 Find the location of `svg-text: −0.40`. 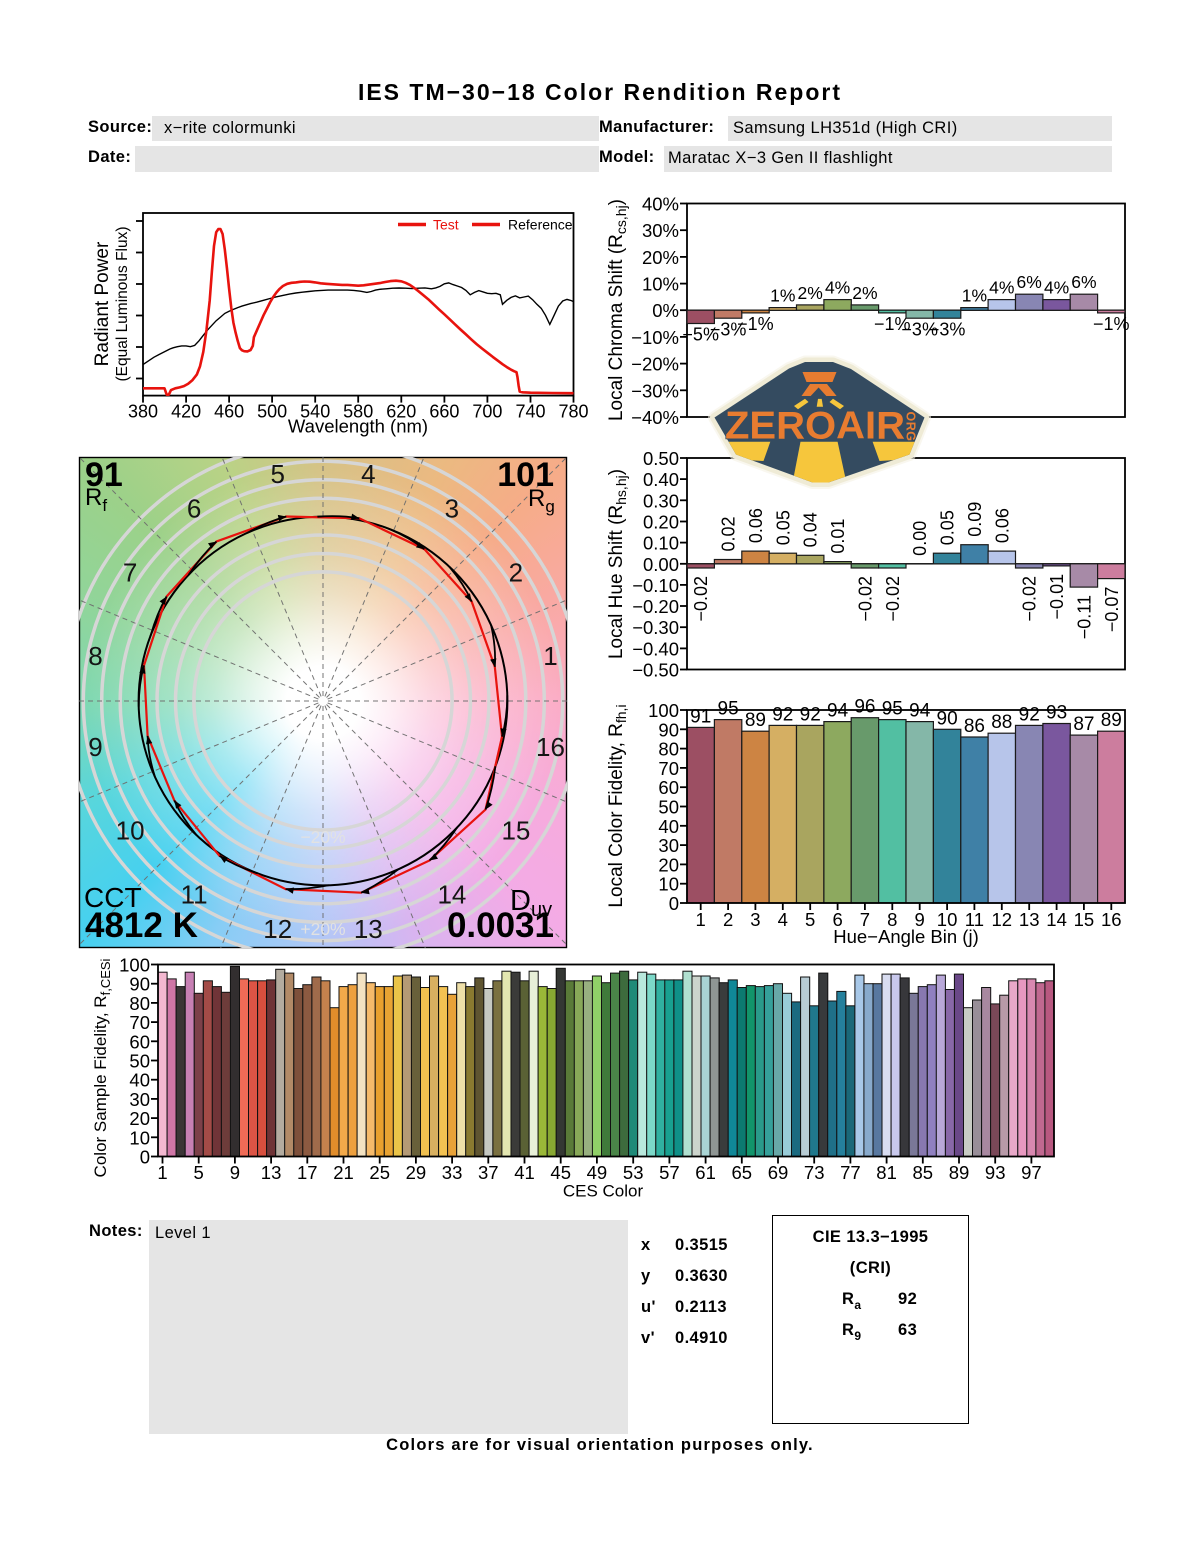

svg-text: −0.40 is located at coordinates (655, 648).